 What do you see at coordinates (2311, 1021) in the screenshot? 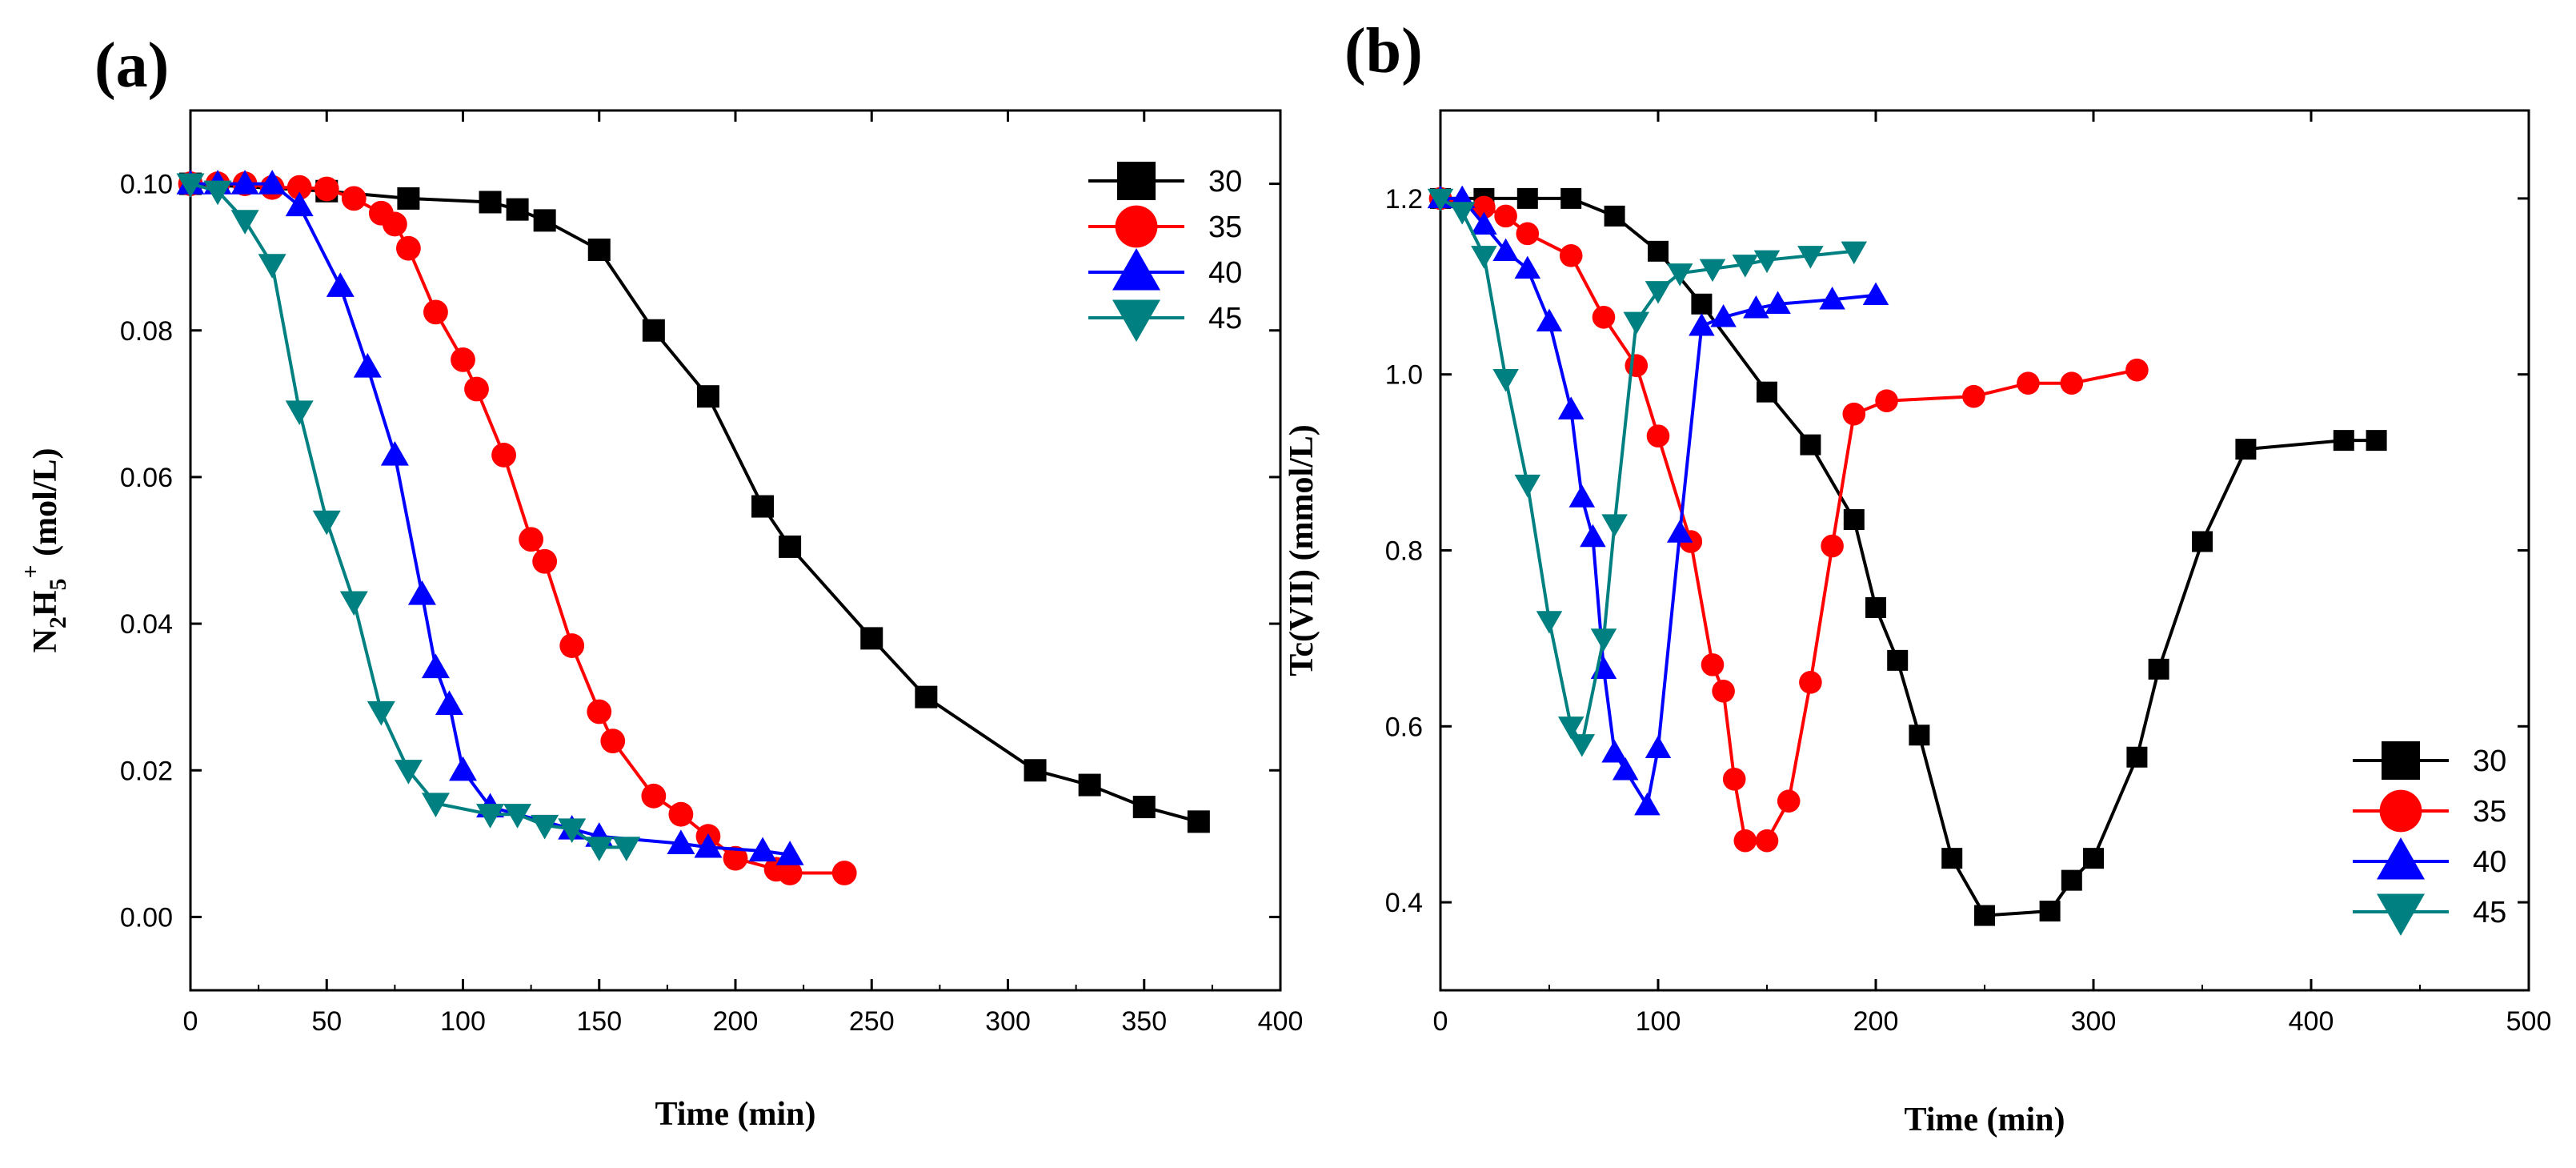
I see `x-tick-label: 400` at bounding box center [2311, 1021].